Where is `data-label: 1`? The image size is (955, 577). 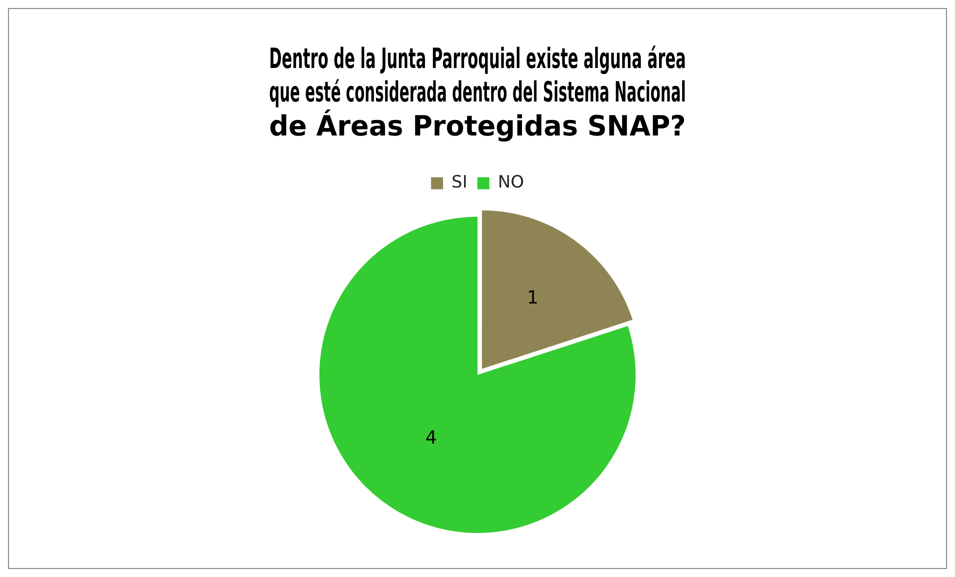 data-label: 1 is located at coordinates (533, 297).